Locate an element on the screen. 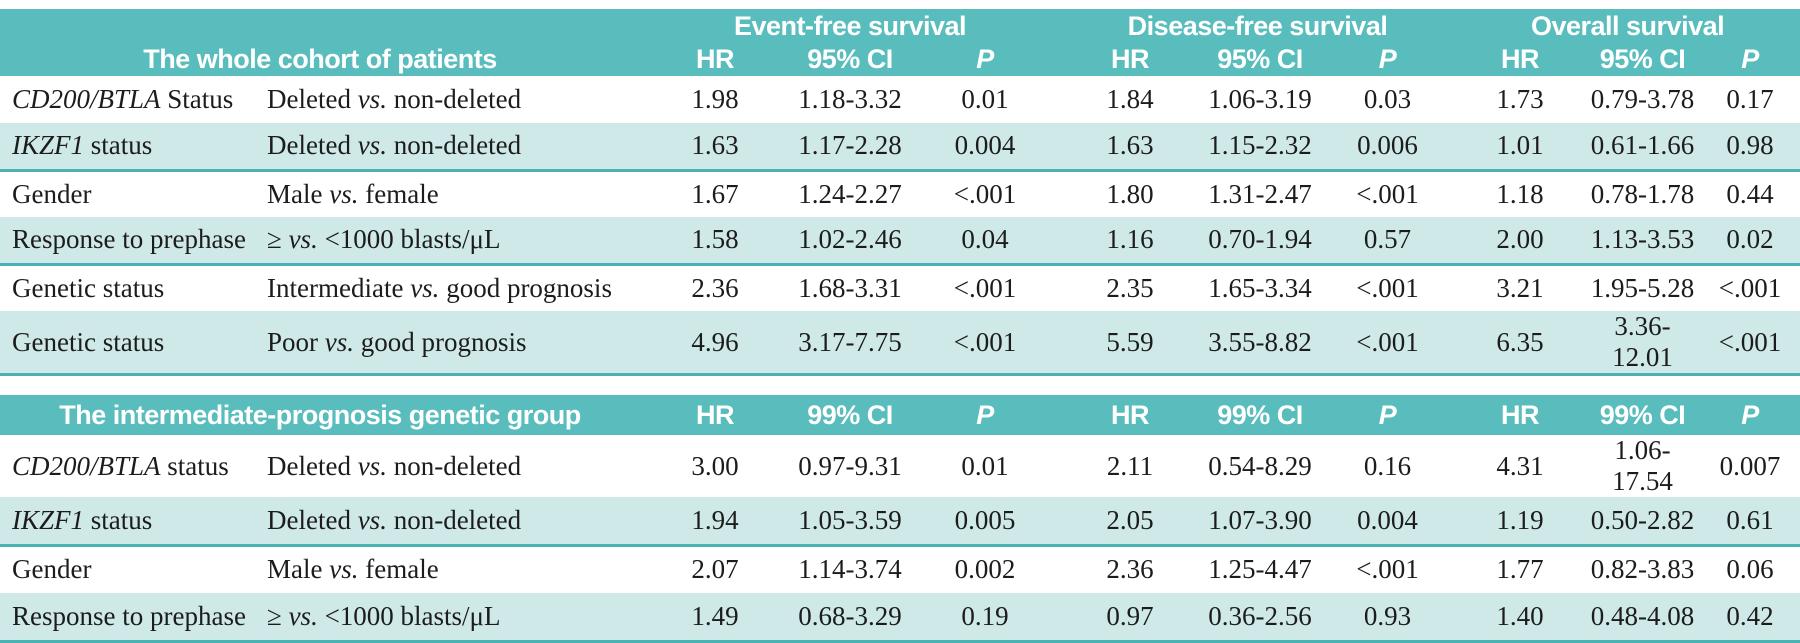  dfs-ci-cell: 1.07-3.90 is located at coordinates (1260, 522).